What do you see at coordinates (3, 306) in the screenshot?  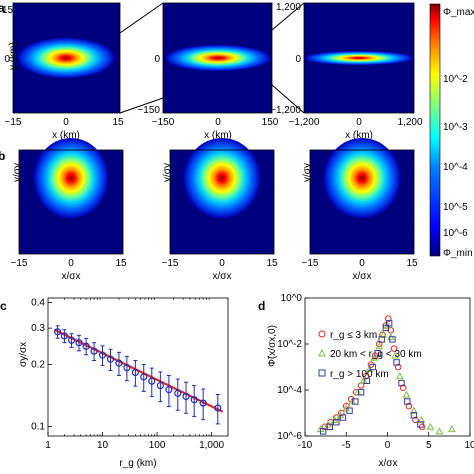 I see `panel-label-c: c` at bounding box center [3, 306].